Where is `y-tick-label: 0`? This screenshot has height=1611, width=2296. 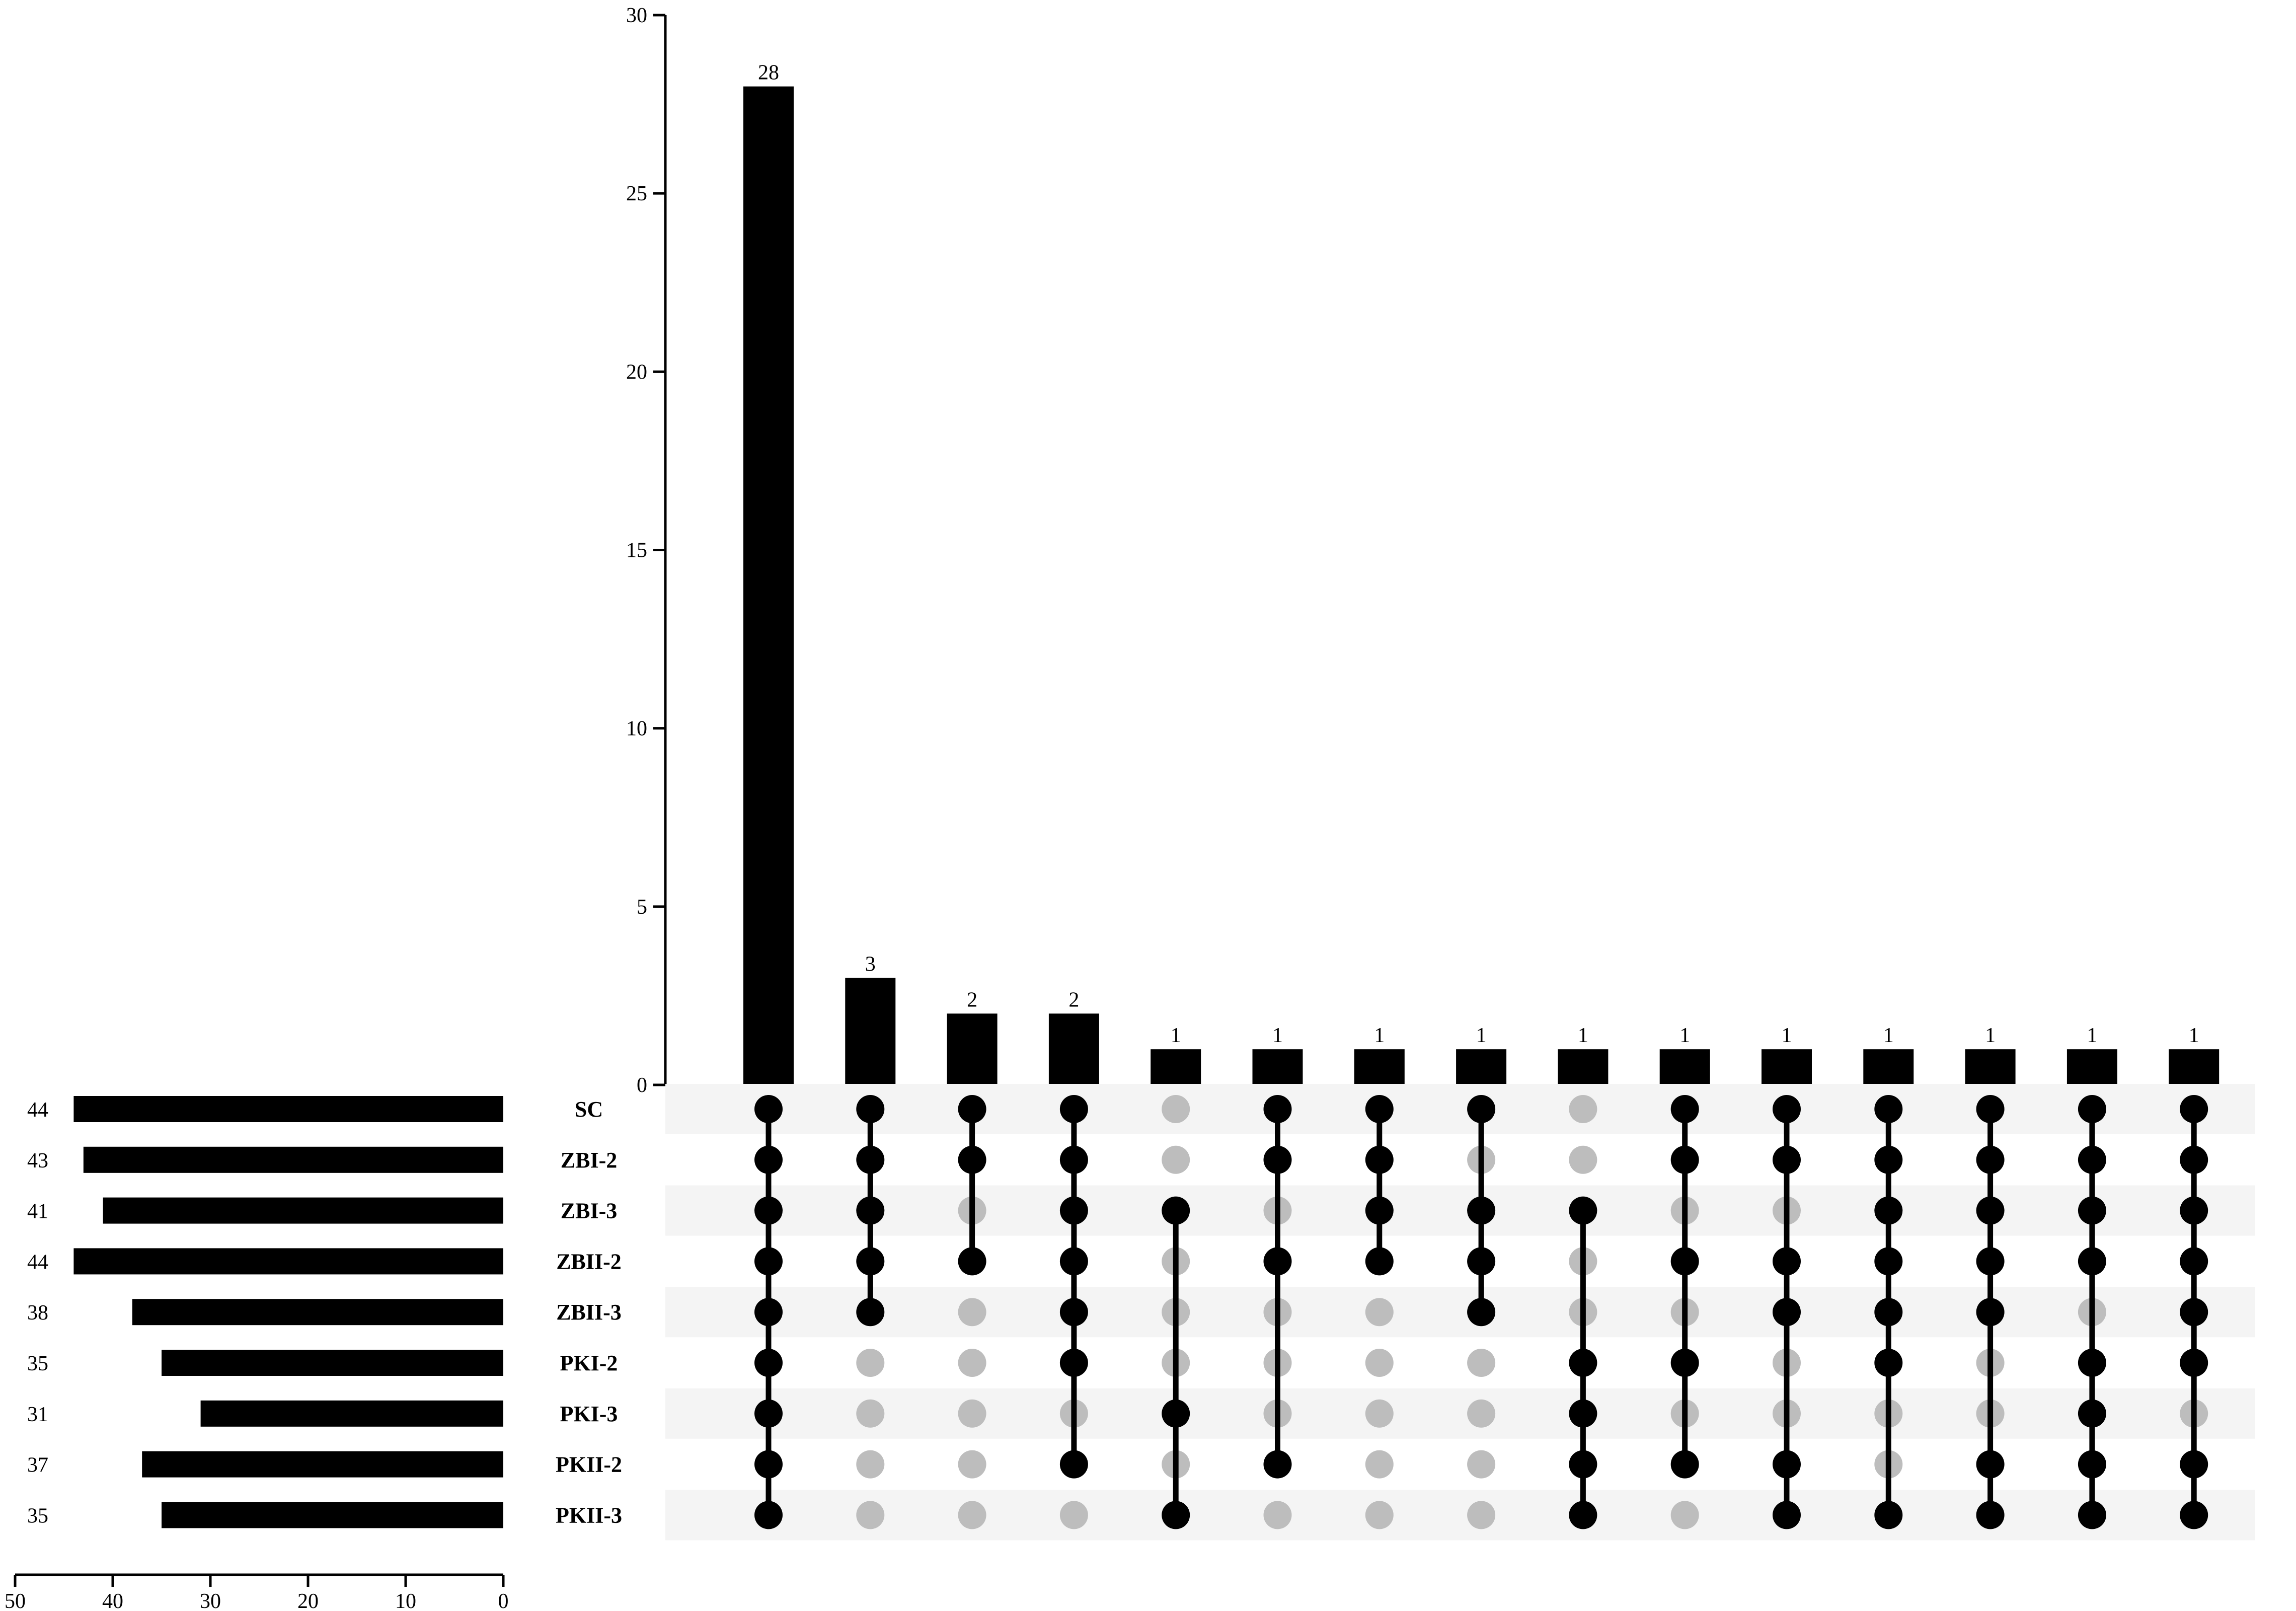
y-tick-label: 0 is located at coordinates (642, 1085).